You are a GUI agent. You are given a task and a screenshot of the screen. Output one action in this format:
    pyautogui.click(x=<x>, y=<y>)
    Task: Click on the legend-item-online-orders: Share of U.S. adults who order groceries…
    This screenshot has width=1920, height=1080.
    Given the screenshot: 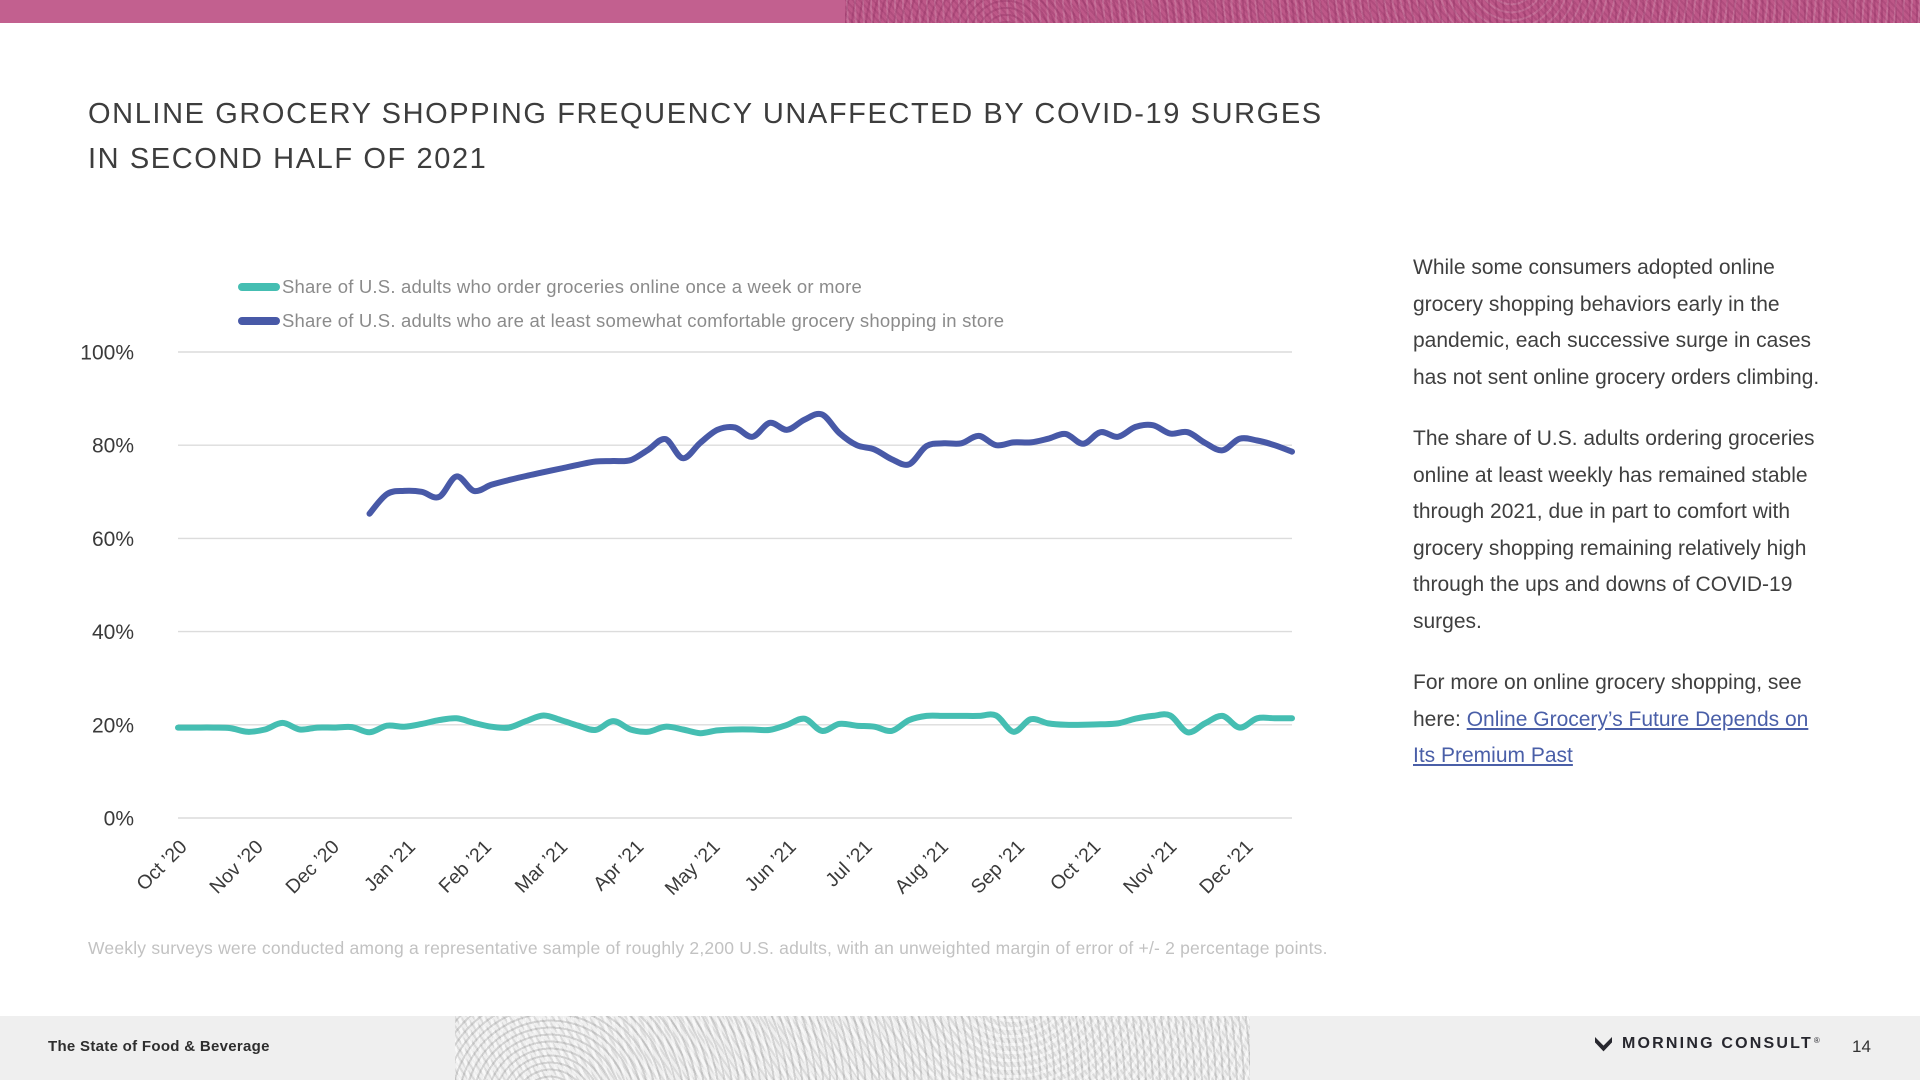 What is the action you would take?
    pyautogui.click(x=621, y=287)
    